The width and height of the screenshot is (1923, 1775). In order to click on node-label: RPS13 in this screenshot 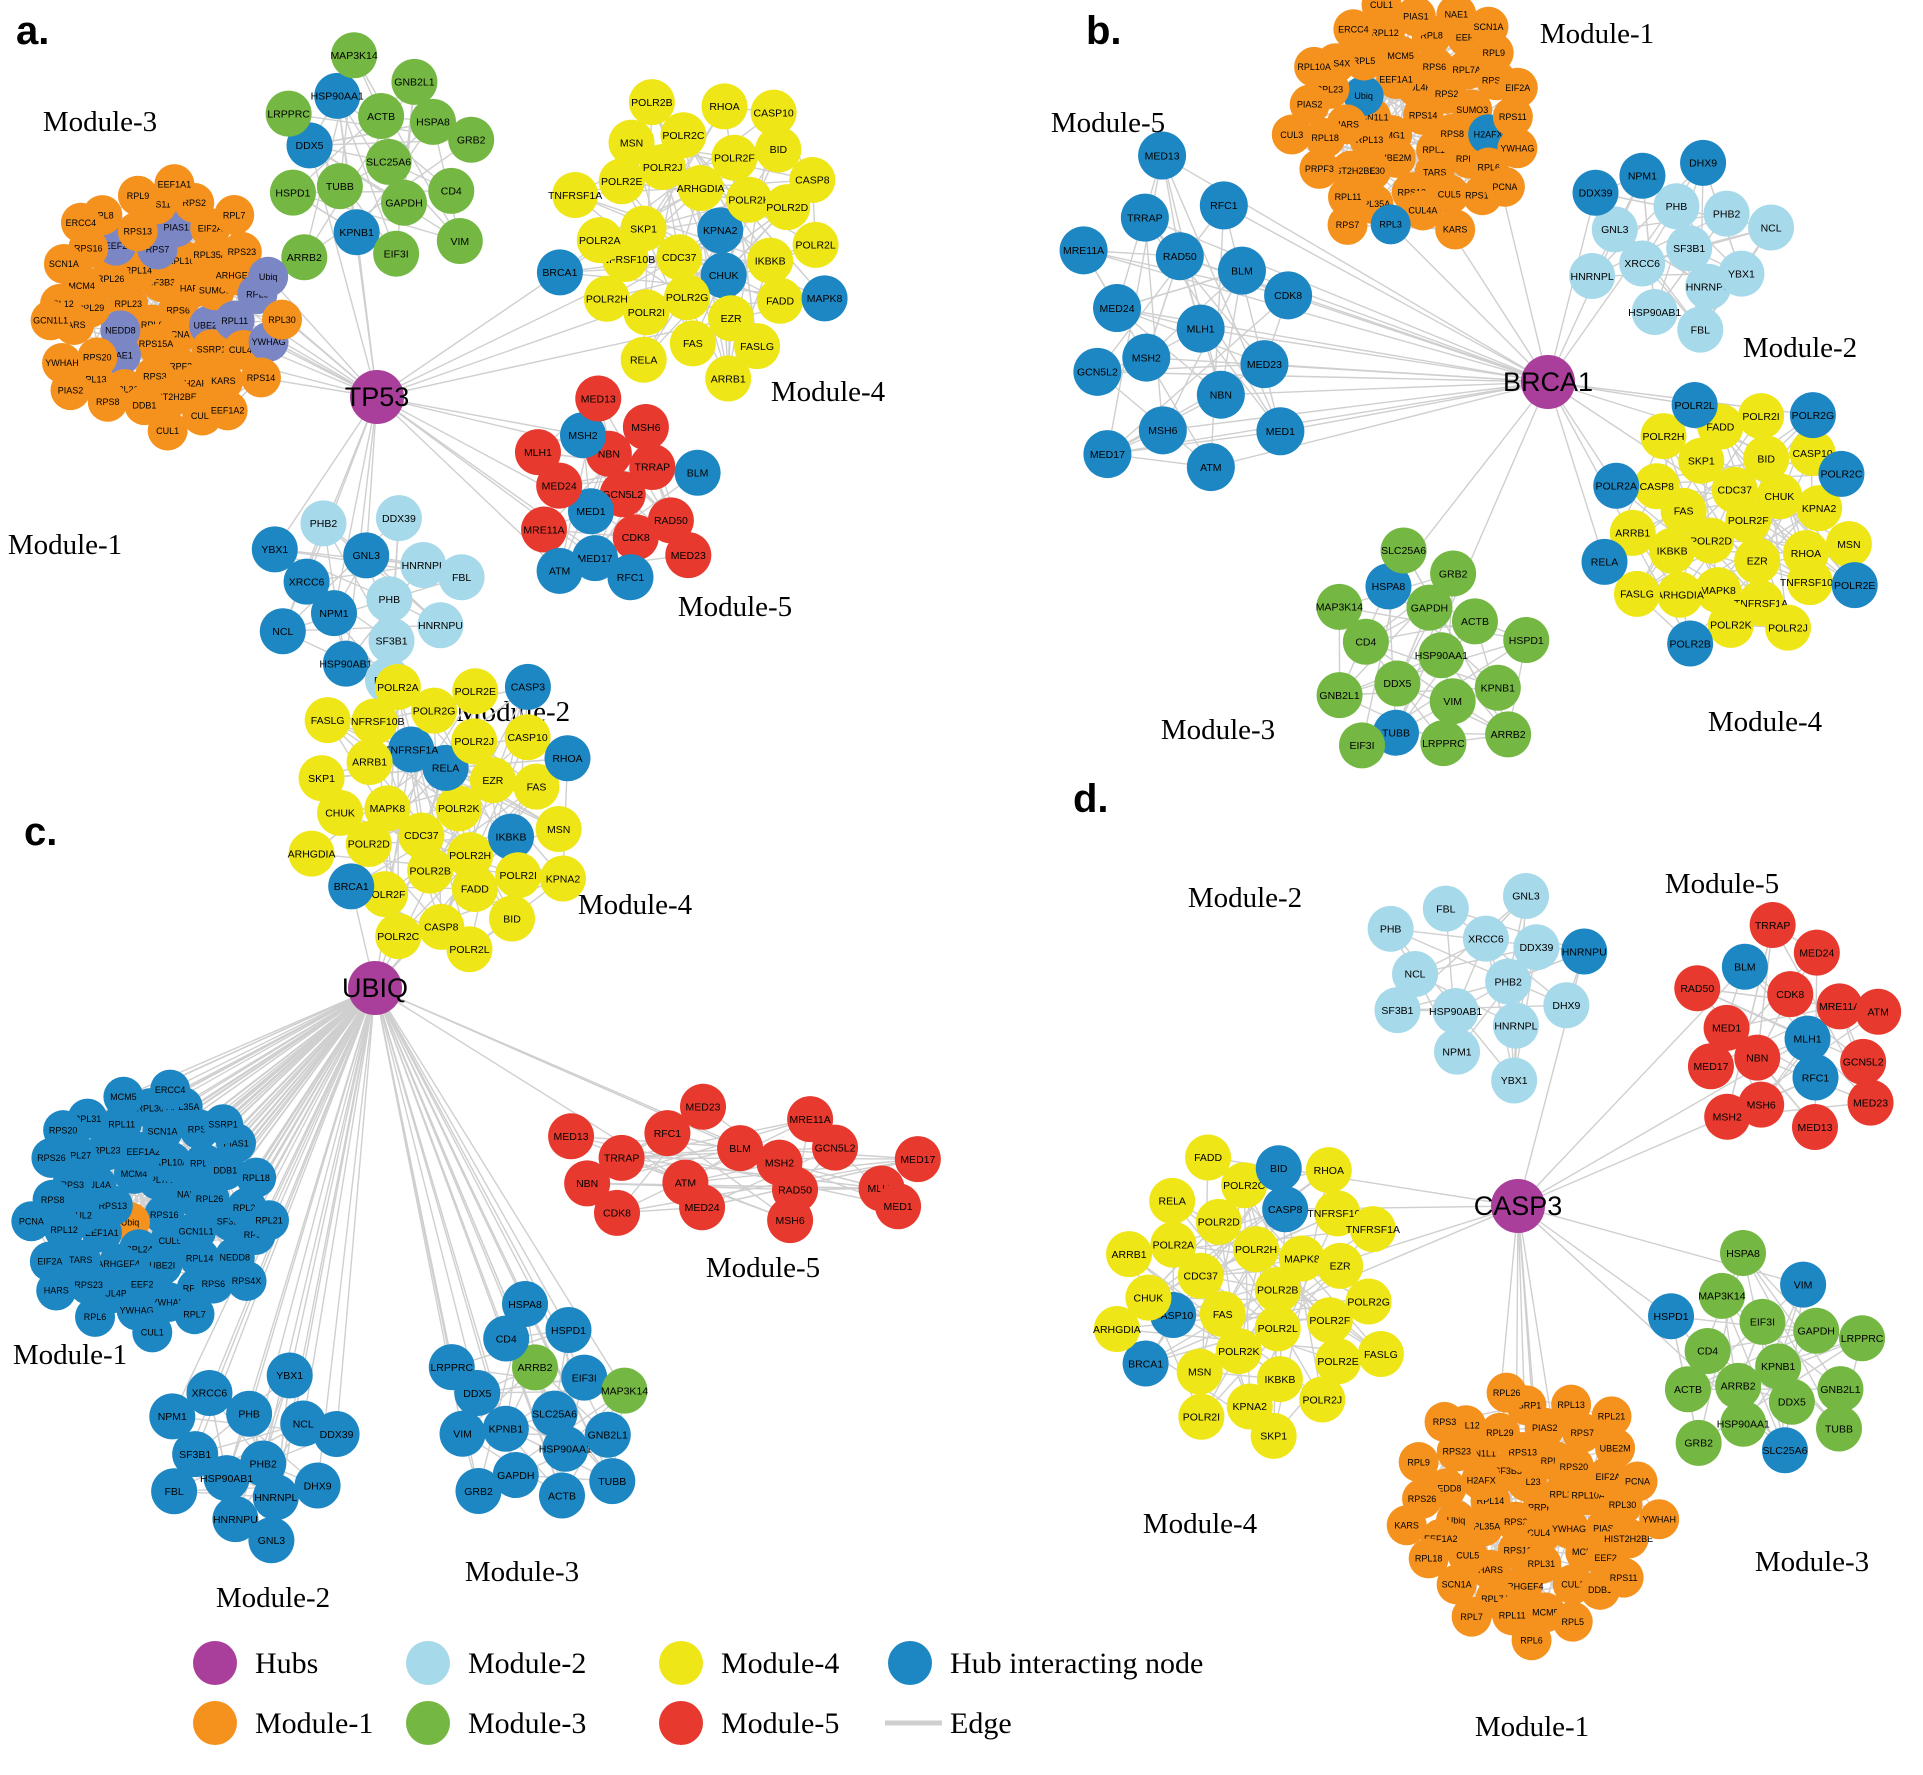, I will do `click(1522, 1452)`.